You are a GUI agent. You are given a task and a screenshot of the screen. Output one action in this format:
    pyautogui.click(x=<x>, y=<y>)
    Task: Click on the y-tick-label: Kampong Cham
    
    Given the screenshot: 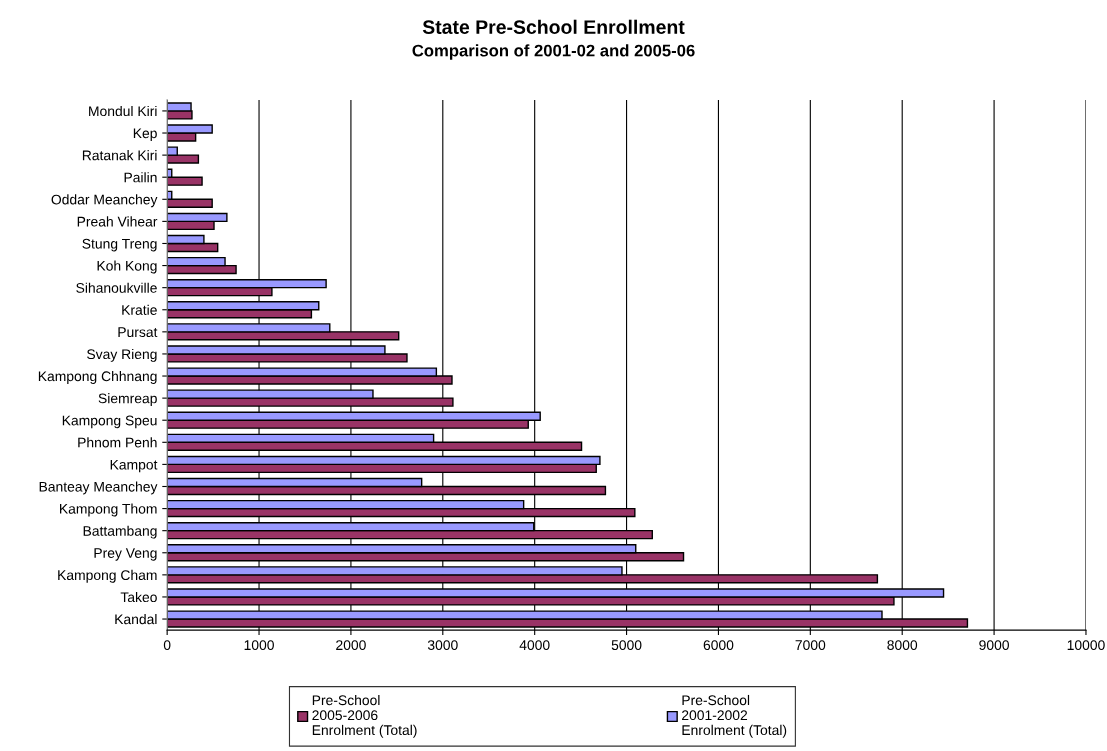 What is the action you would take?
    pyautogui.click(x=107, y=576)
    